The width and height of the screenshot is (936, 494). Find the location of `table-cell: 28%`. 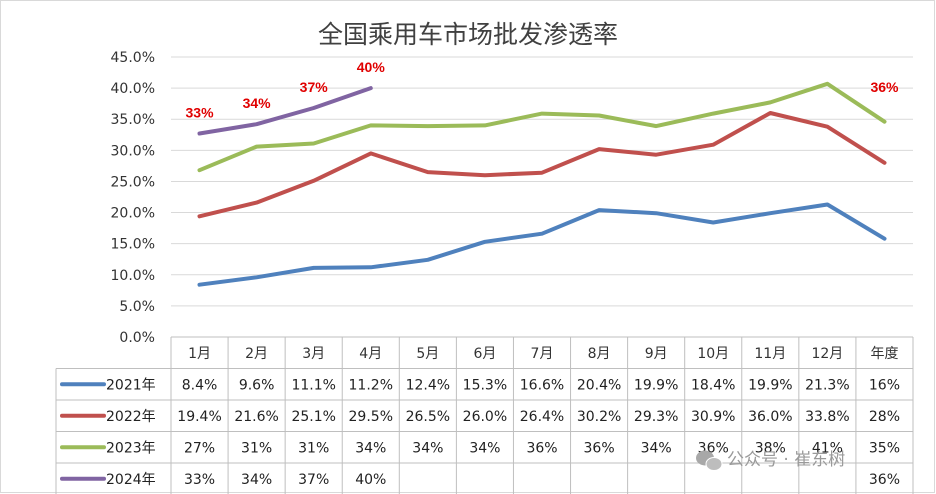

table-cell: 28% is located at coordinates (884, 417).